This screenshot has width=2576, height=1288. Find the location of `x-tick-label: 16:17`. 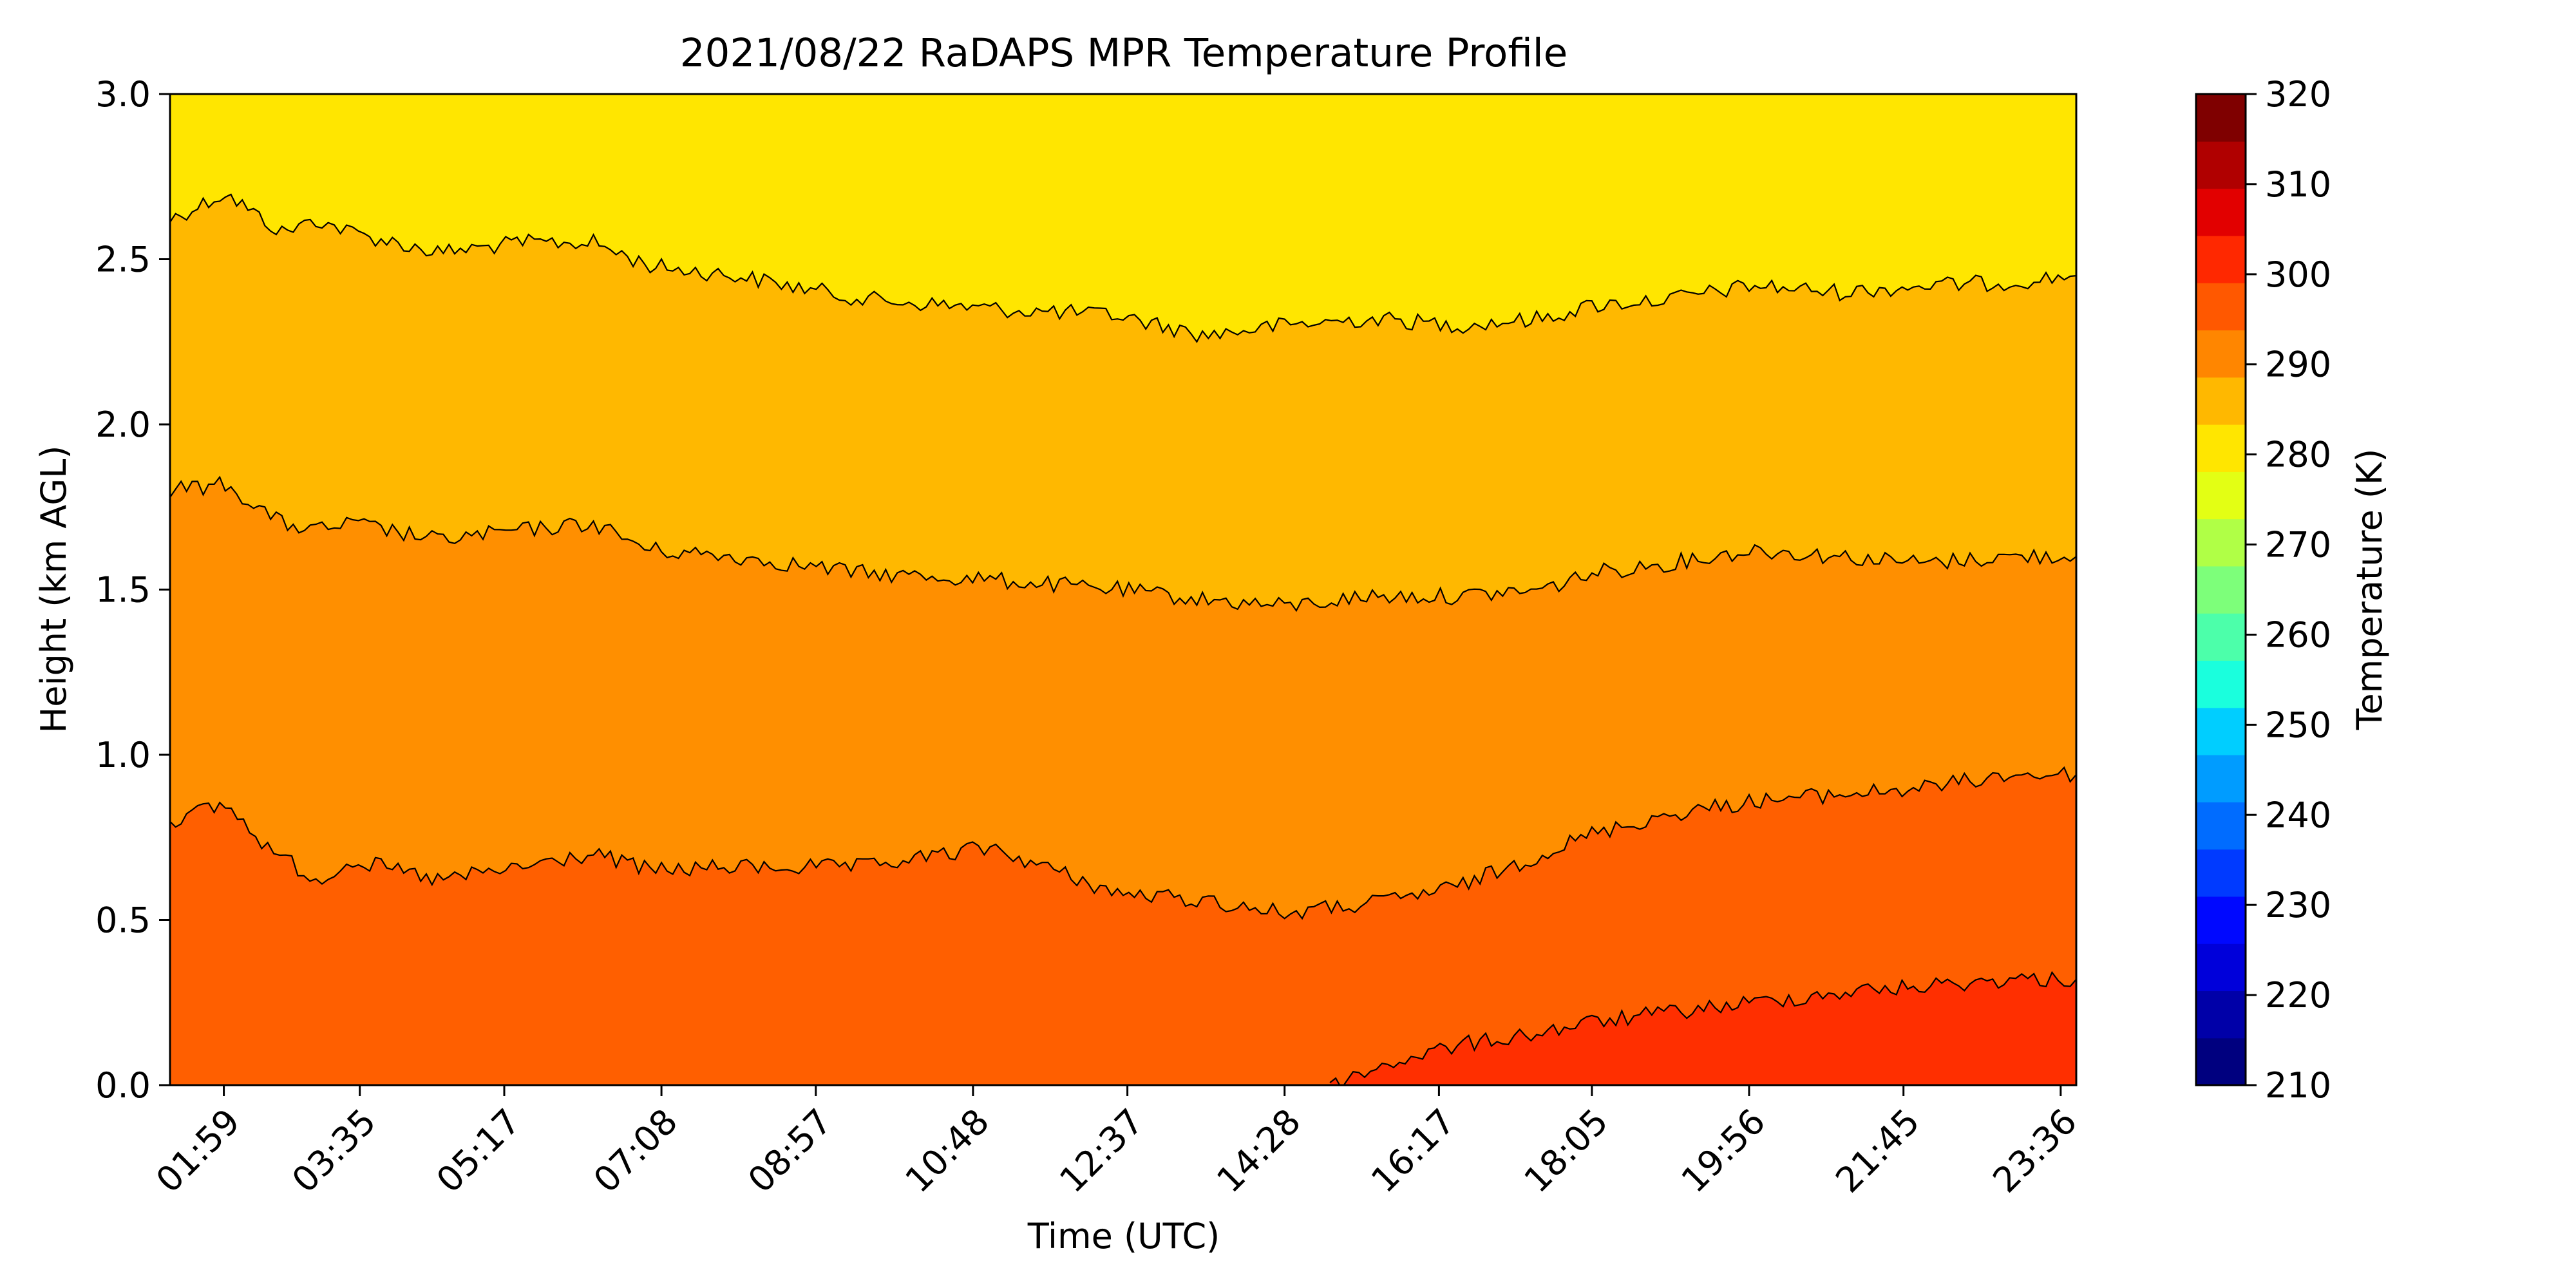

x-tick-label: 16:17 is located at coordinates (1413, 1151).